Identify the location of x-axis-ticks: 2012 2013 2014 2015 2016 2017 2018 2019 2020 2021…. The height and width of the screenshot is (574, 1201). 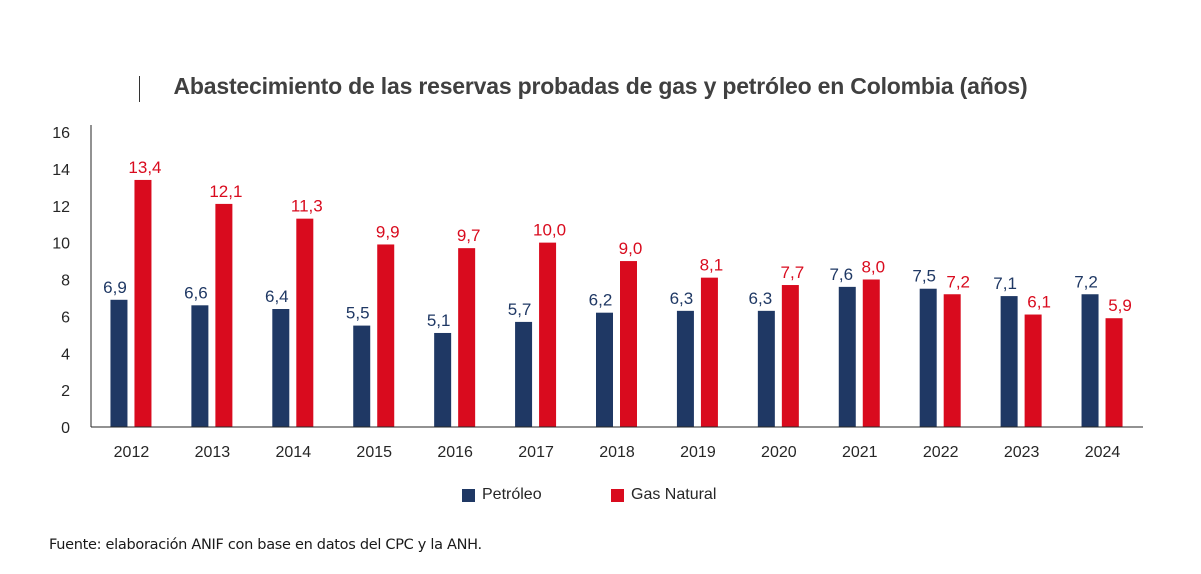
(617, 452).